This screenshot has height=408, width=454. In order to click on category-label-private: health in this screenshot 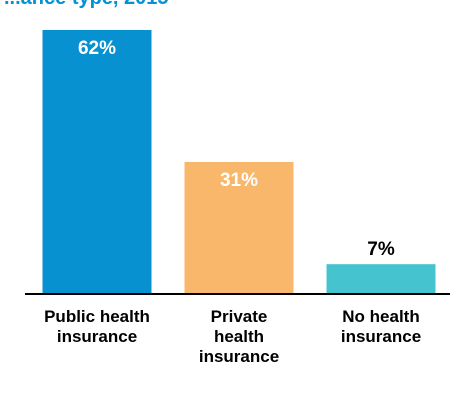, I will do `click(239, 336)`.